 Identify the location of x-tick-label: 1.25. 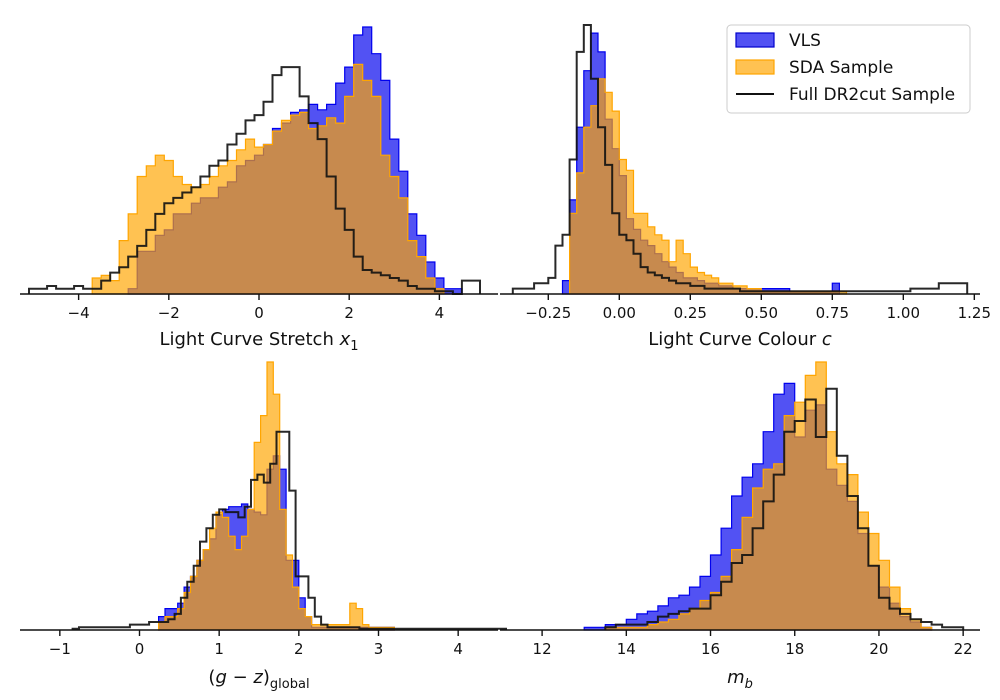
(974, 313).